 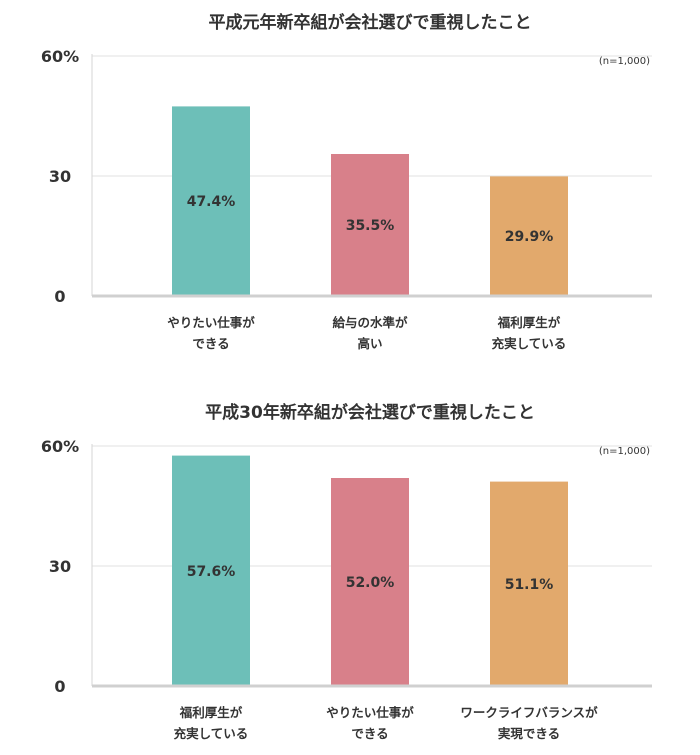 What do you see at coordinates (370, 22) in the screenshot?
I see `chart-title: 平成元年新卒組が会社選びで重視したこと` at bounding box center [370, 22].